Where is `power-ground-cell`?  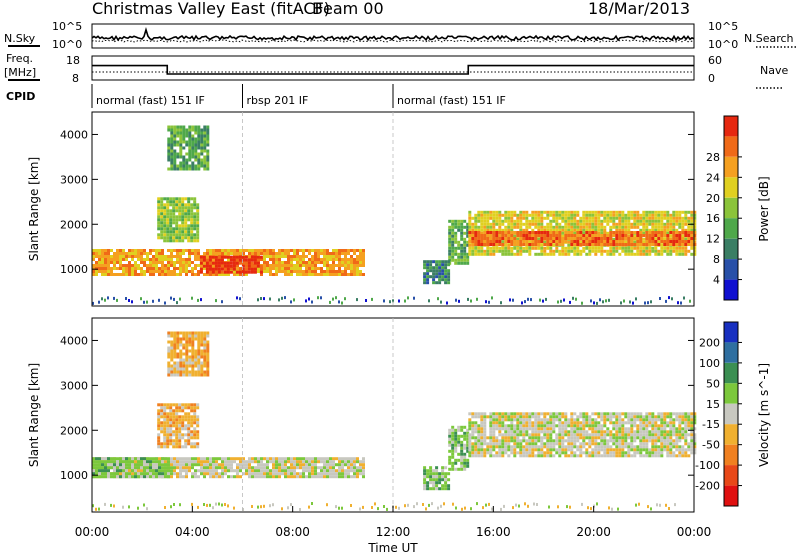
power-ground-cell is located at coordinates (405, 301).